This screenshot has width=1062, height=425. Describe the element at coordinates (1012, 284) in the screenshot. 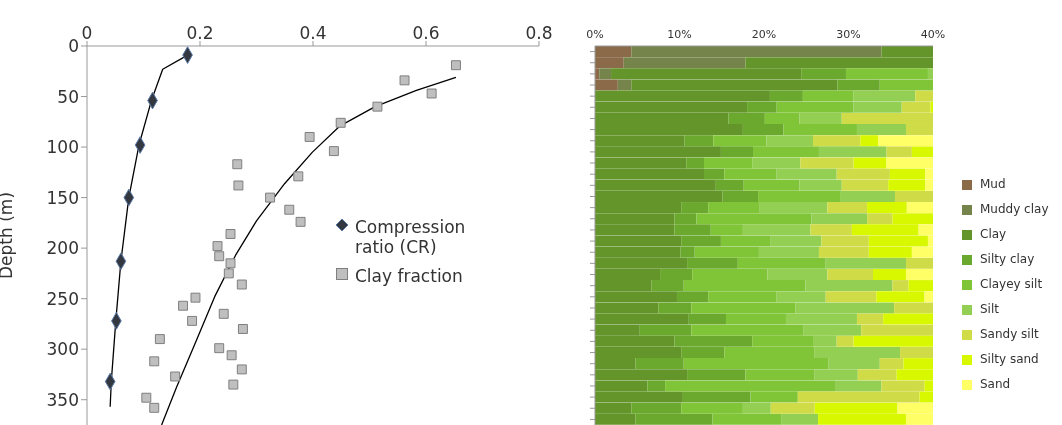

I see `legend-label: Clayey silt` at that location.